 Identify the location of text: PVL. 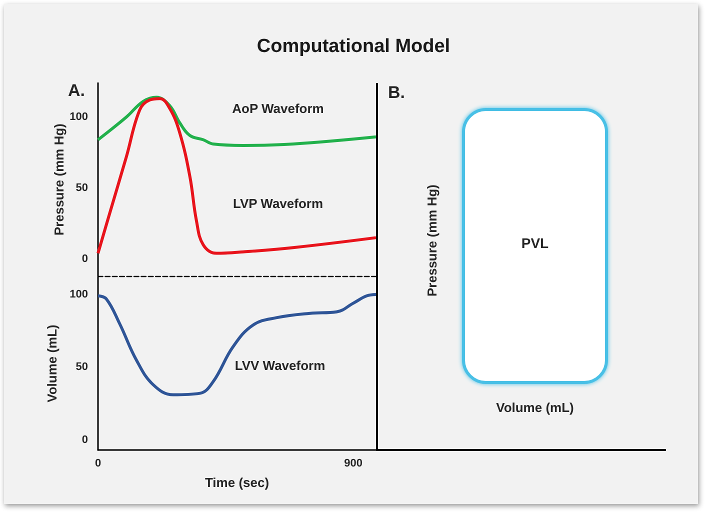
(535, 243).